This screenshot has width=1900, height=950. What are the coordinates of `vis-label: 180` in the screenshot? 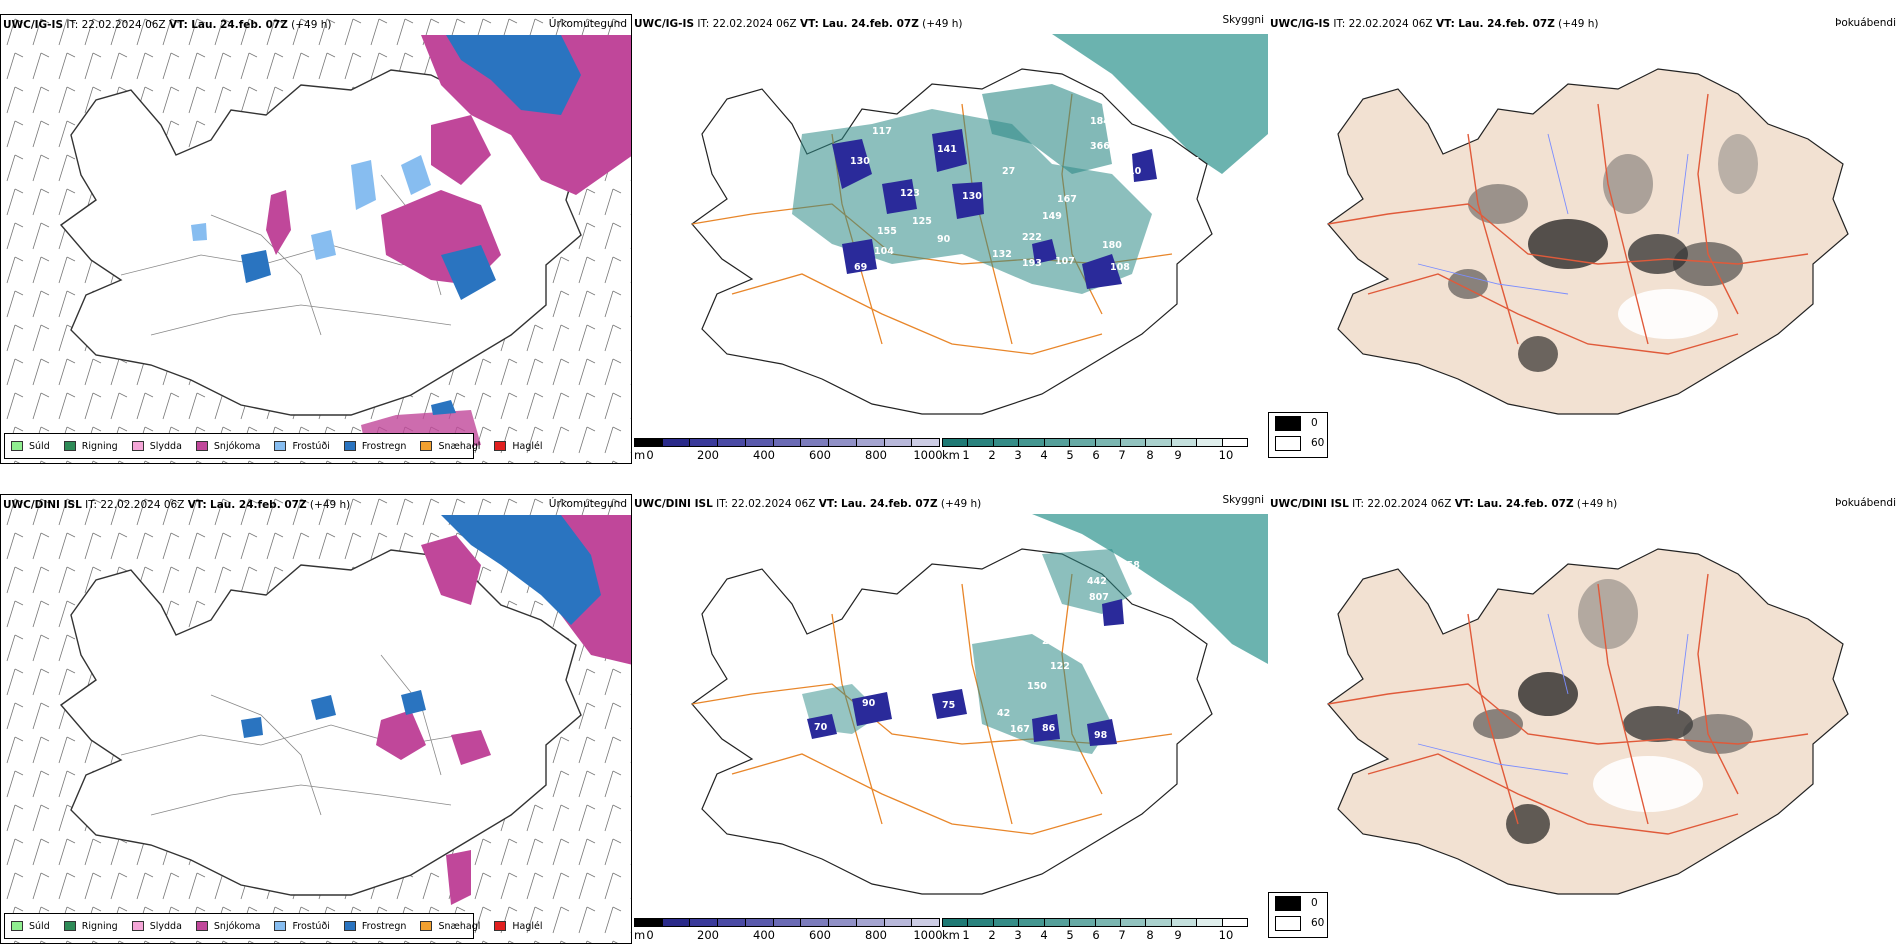 It's located at (1112, 245).